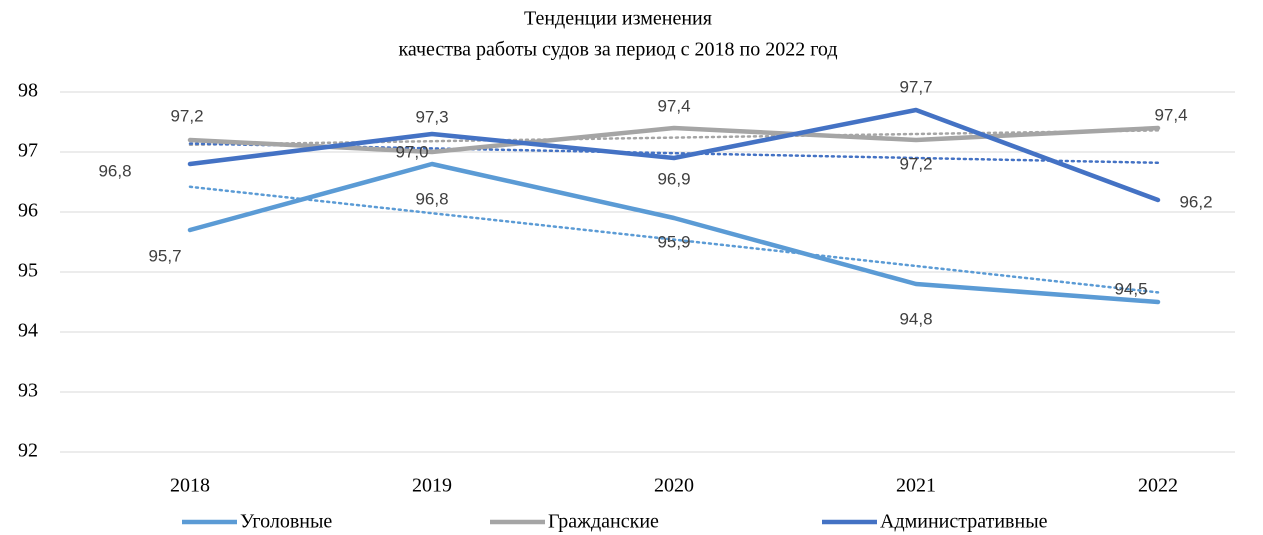 This screenshot has height=535, width=1263. Describe the element at coordinates (28, 391) in the screenshot. I see `y-tick-label: 93` at that location.